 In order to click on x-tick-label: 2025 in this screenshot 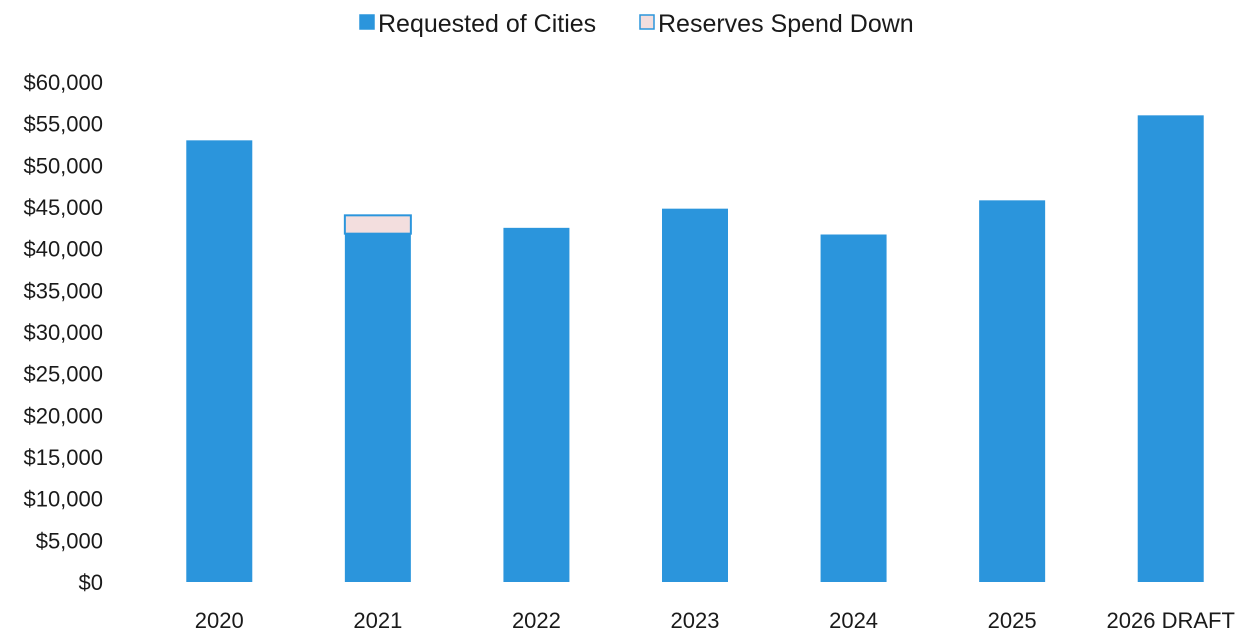, I will do `click(1012, 620)`.